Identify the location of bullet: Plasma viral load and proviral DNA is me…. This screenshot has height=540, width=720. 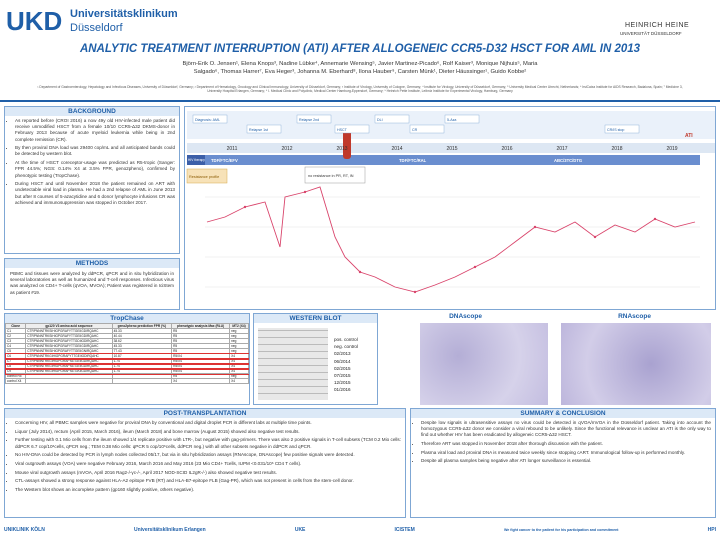
(566, 453).